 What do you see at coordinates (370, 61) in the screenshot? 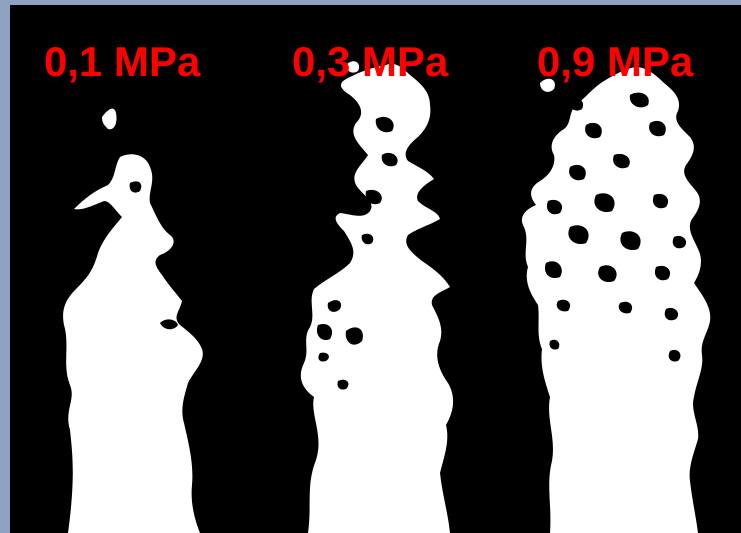
I see `pressure-label-0-3-mpa: 0,3 MPa` at bounding box center [370, 61].